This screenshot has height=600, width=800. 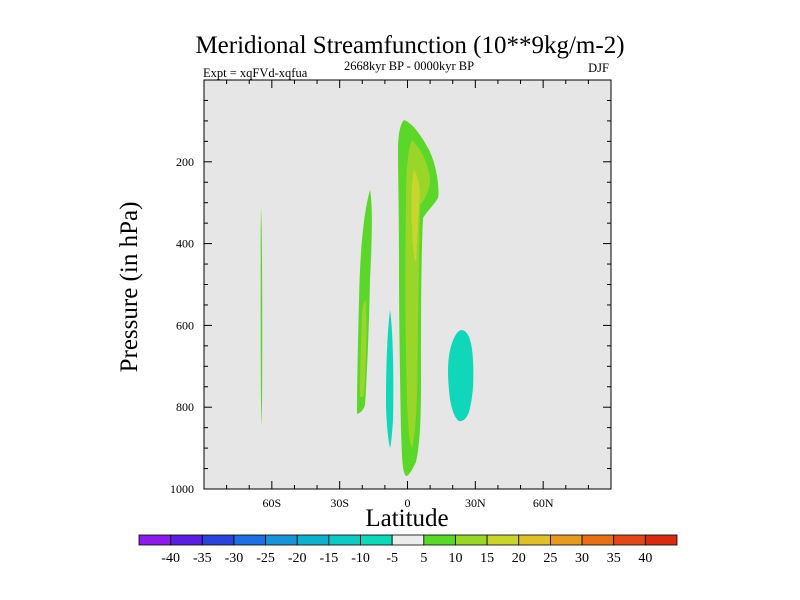 I want to click on colorbar-label: 25, so click(x=550, y=558).